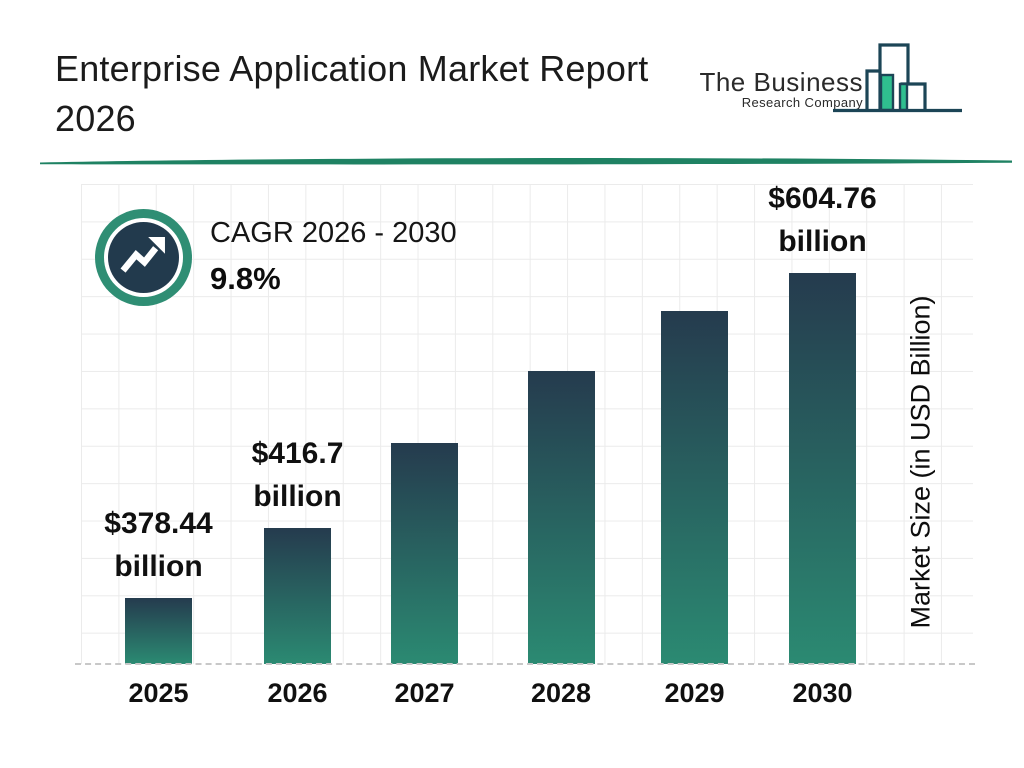 The height and width of the screenshot is (768, 1024). What do you see at coordinates (822, 220) in the screenshot?
I see `bar-value-label-2030: $604.76 billion` at bounding box center [822, 220].